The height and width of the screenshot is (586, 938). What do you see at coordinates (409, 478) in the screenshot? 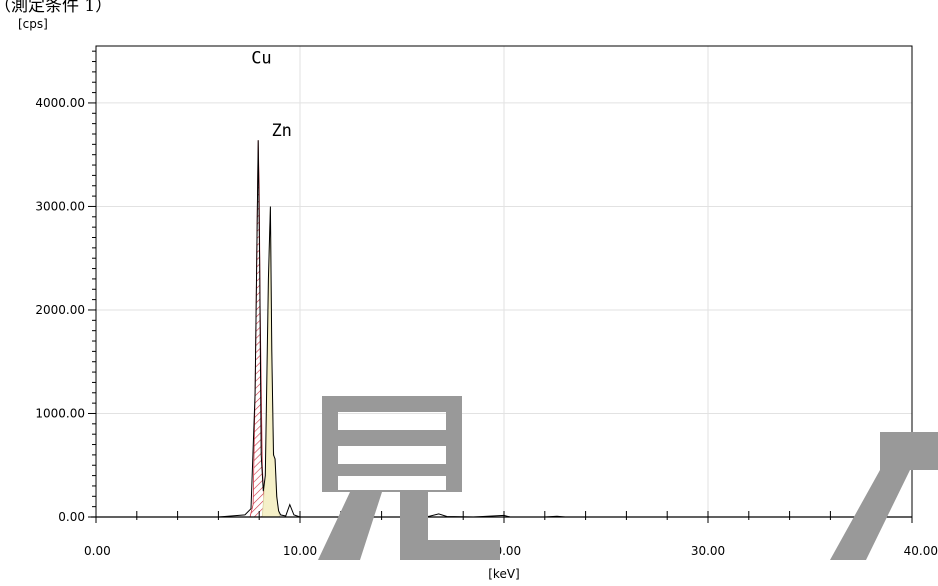
I see `watermark-glyph-ken` at bounding box center [409, 478].